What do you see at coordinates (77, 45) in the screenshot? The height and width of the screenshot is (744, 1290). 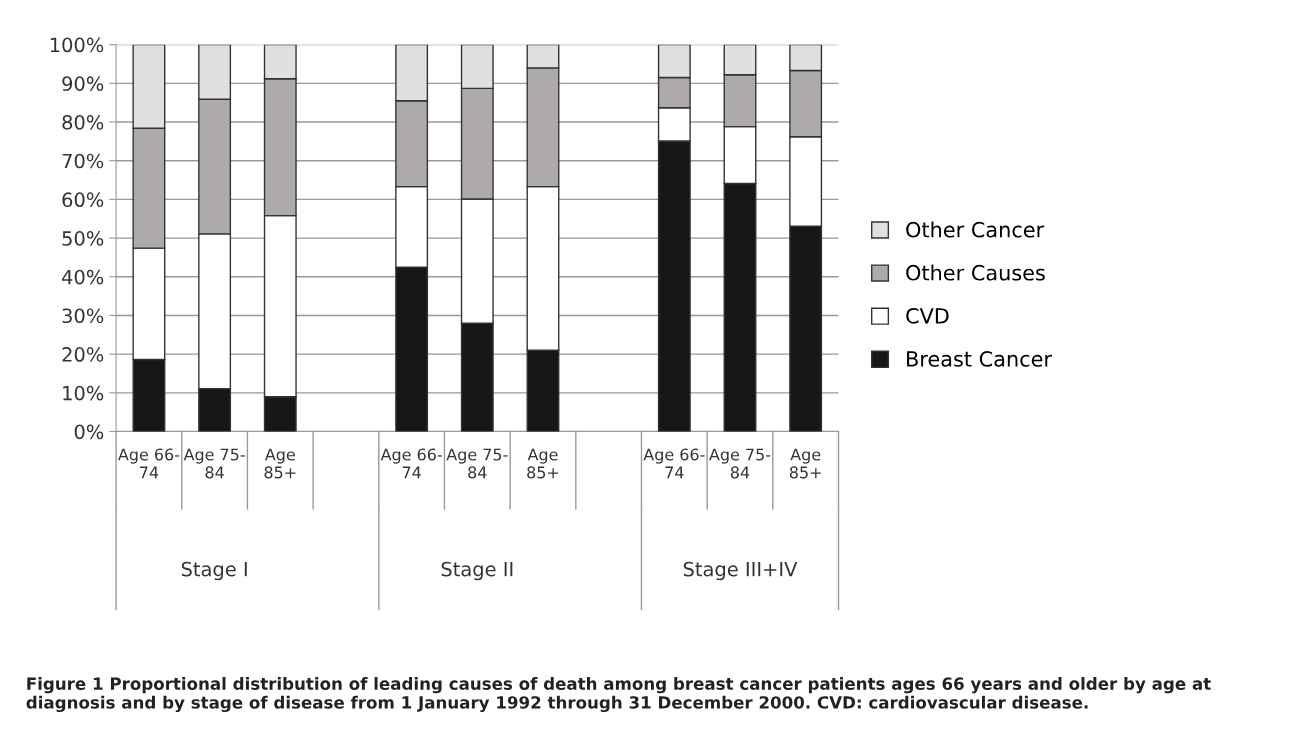 I see `y-tick-label: 100%` at bounding box center [77, 45].